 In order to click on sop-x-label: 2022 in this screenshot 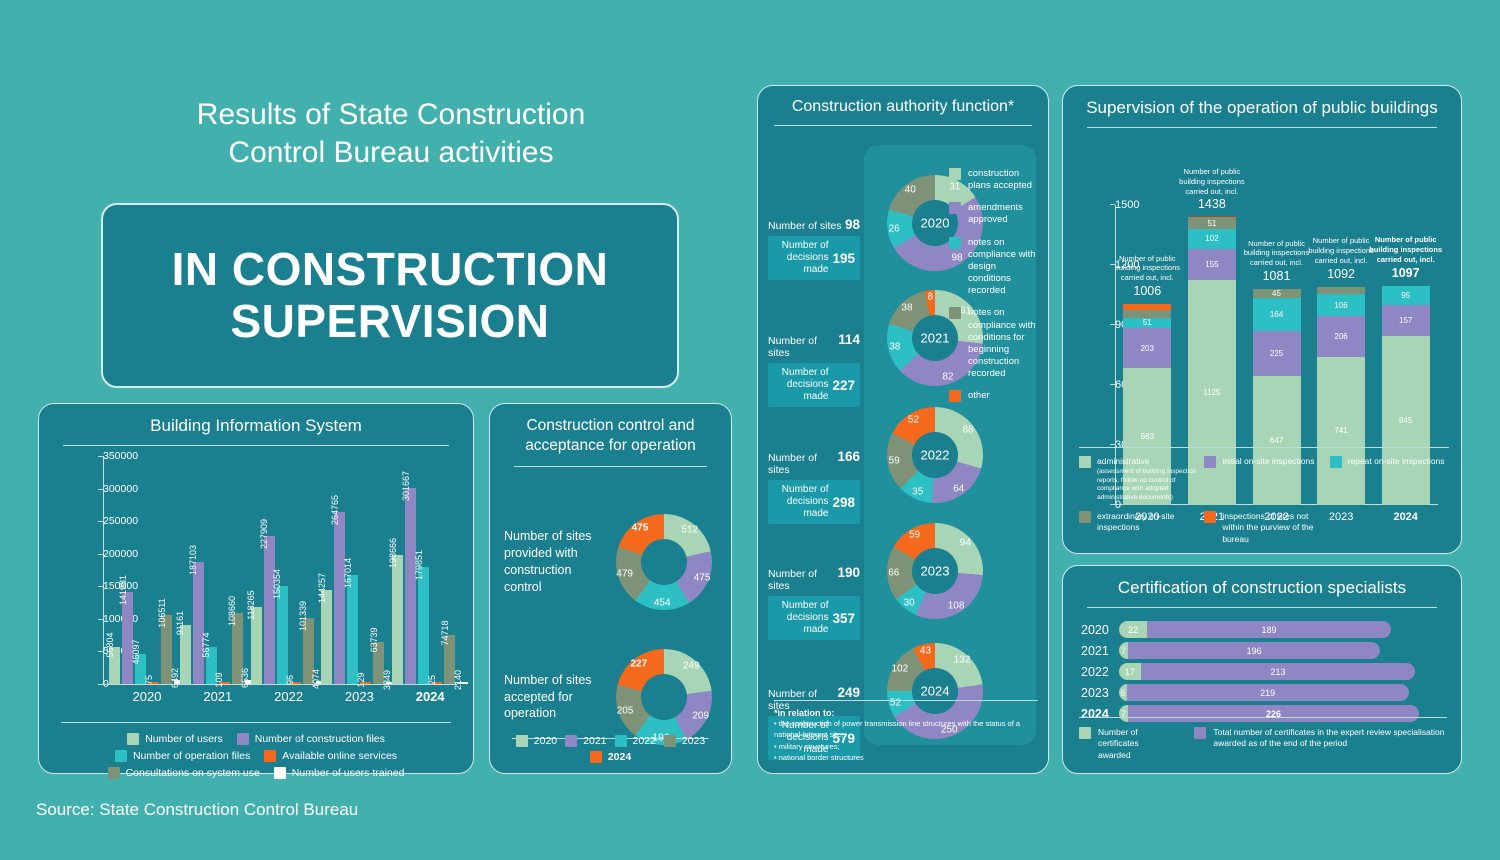, I will do `click(1276, 517)`.